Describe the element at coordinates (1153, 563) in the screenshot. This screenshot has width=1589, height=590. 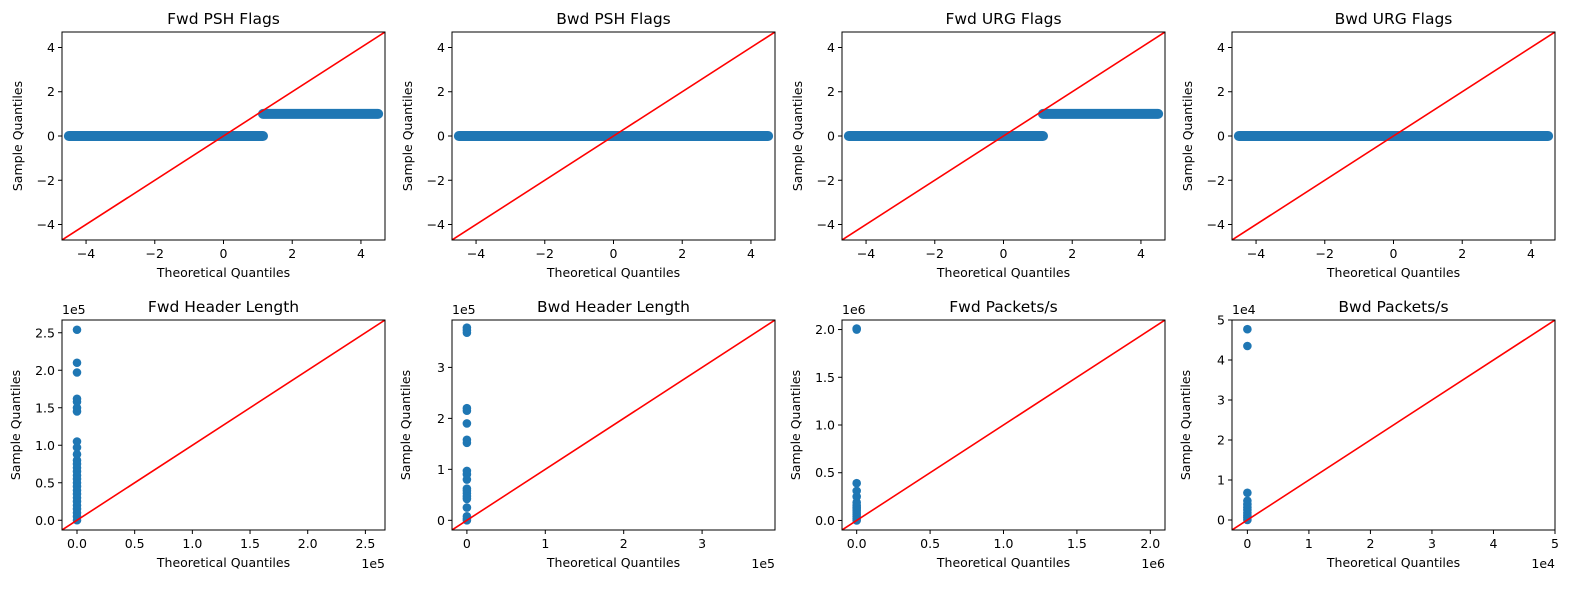
I see `x-offset-text: 1e6` at that location.